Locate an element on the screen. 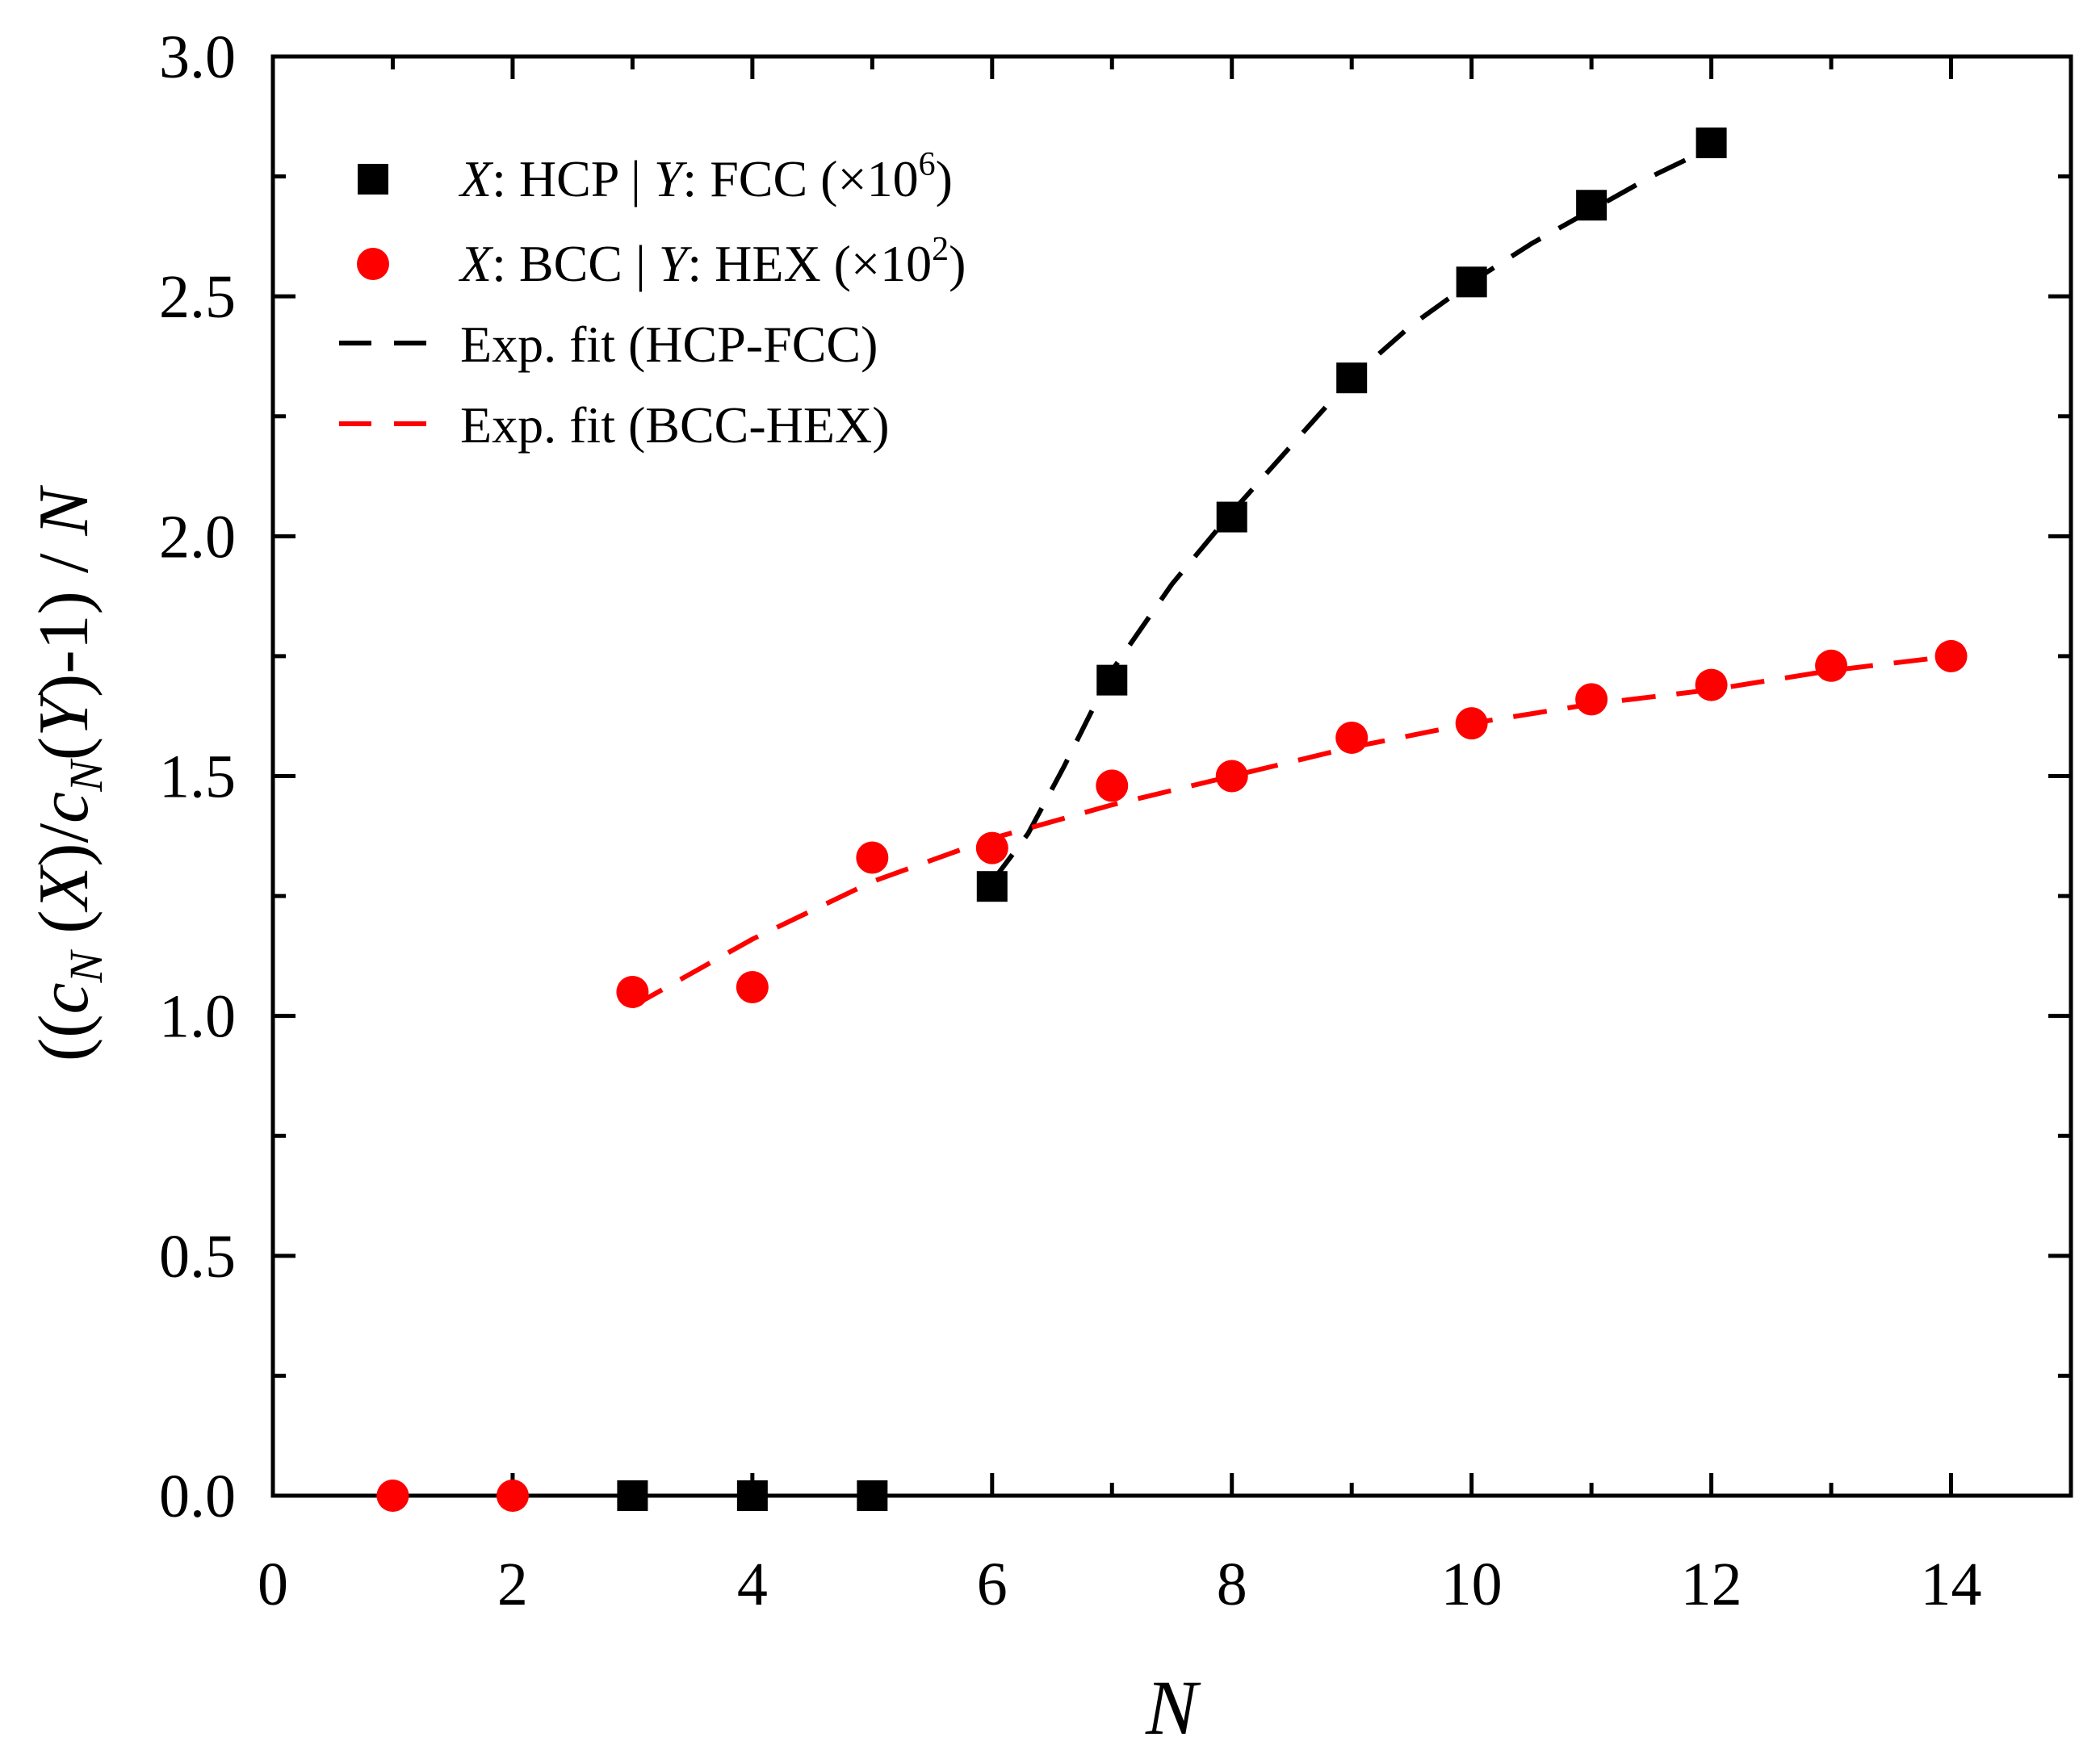 This screenshot has width=2100, height=1758. y-tick-label: 2.0 is located at coordinates (197, 537).